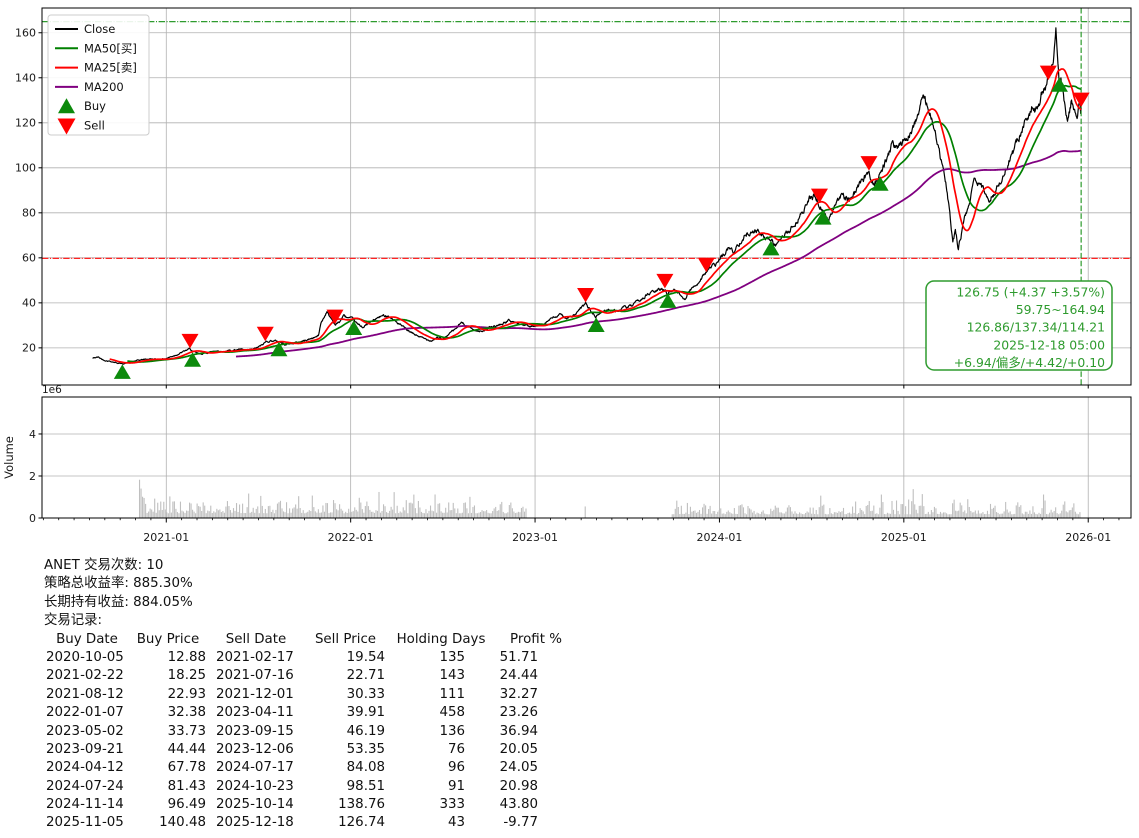 The height and width of the screenshot is (838, 1139). Describe the element at coordinates (255, 657) in the screenshot. I see `trade-cell: 2021-02-17` at that location.